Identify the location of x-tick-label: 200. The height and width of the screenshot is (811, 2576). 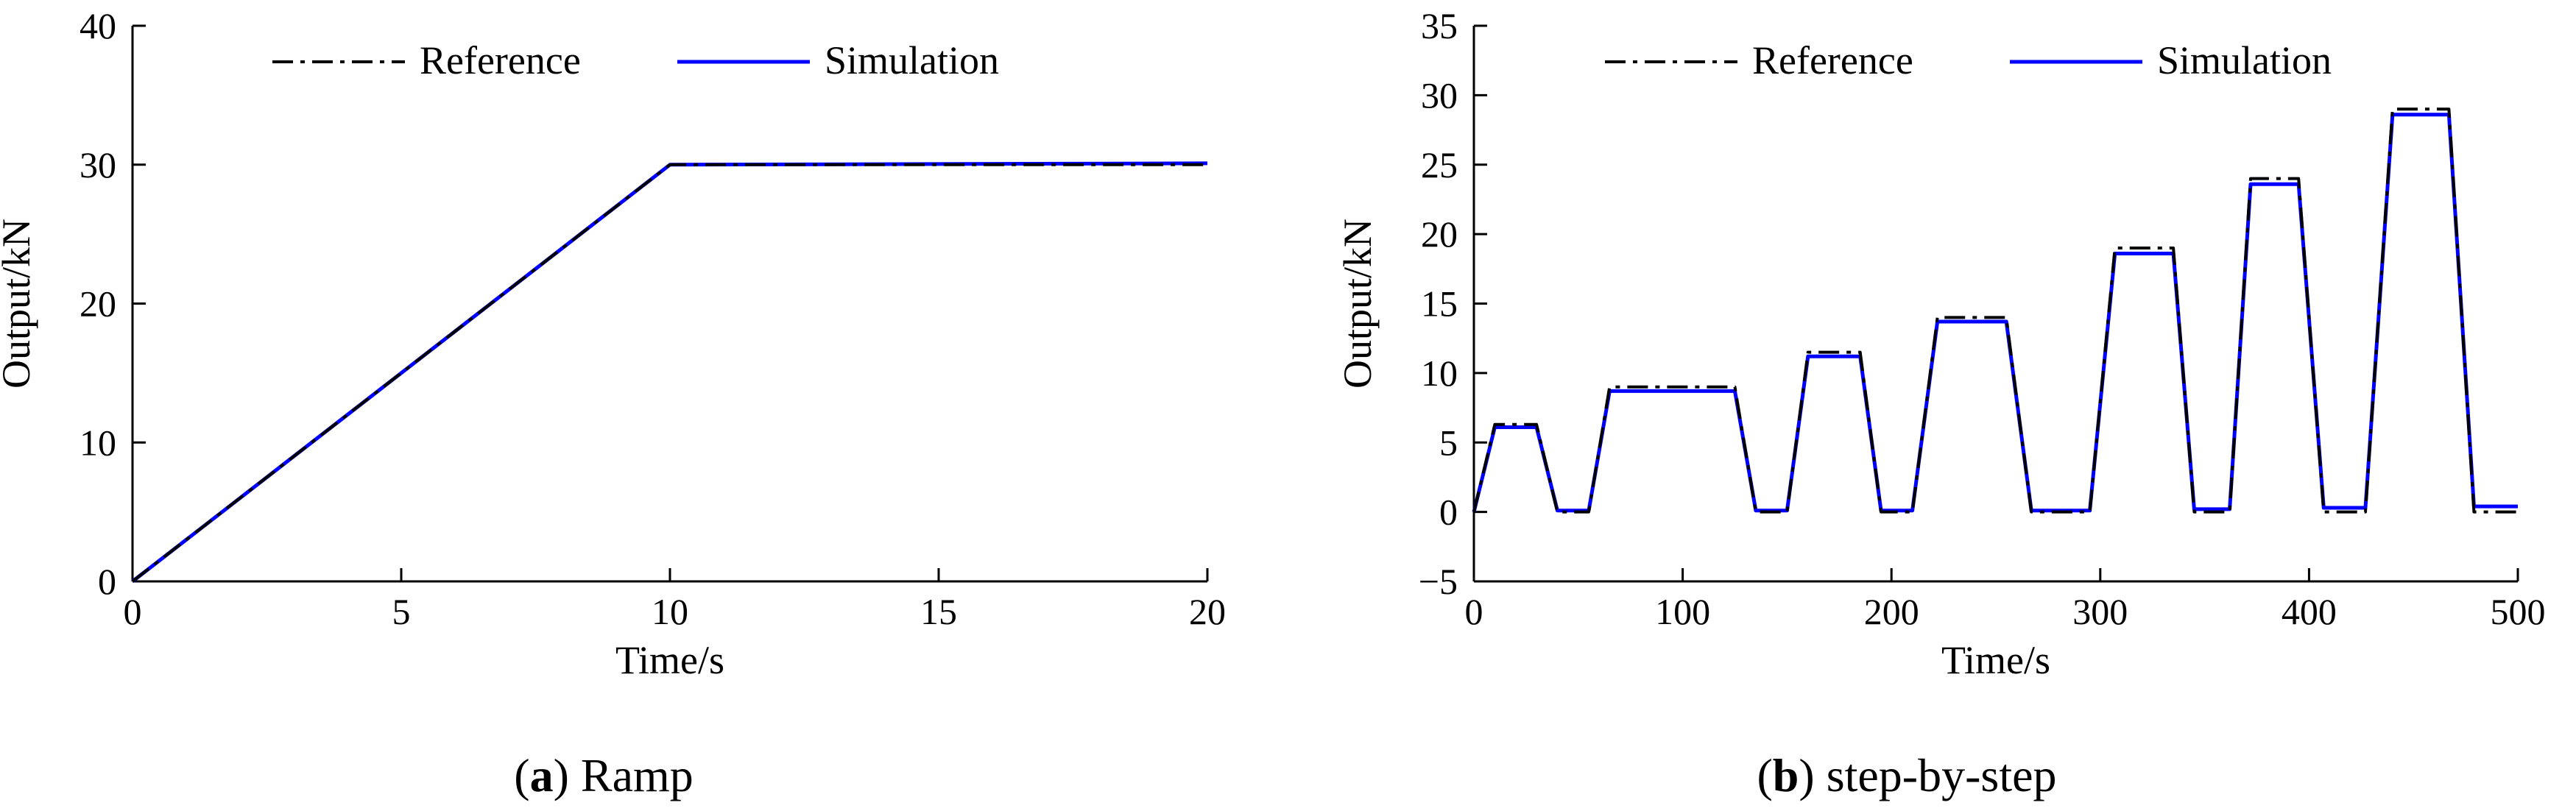
(1891, 612).